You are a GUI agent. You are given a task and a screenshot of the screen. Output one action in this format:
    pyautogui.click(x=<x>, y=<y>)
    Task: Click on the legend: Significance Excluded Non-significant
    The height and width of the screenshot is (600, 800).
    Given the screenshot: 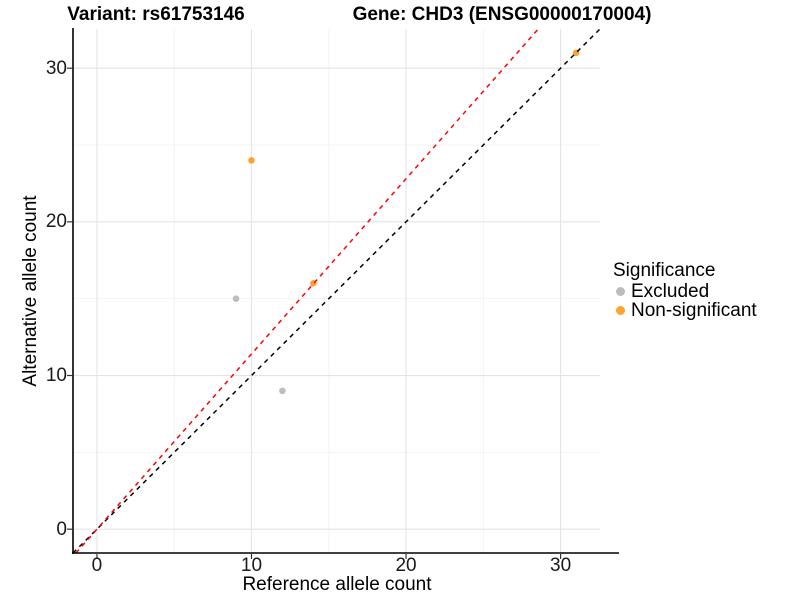 What is the action you would take?
    pyautogui.click(x=685, y=290)
    